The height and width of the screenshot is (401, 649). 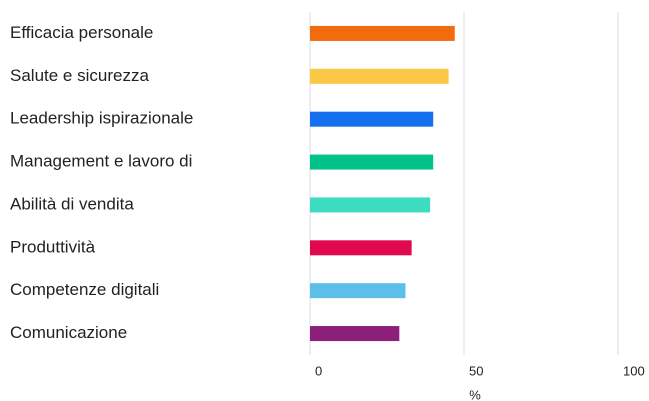 What do you see at coordinates (101, 161) in the screenshot?
I see `y-tick-label: Management e lavoro di` at bounding box center [101, 161].